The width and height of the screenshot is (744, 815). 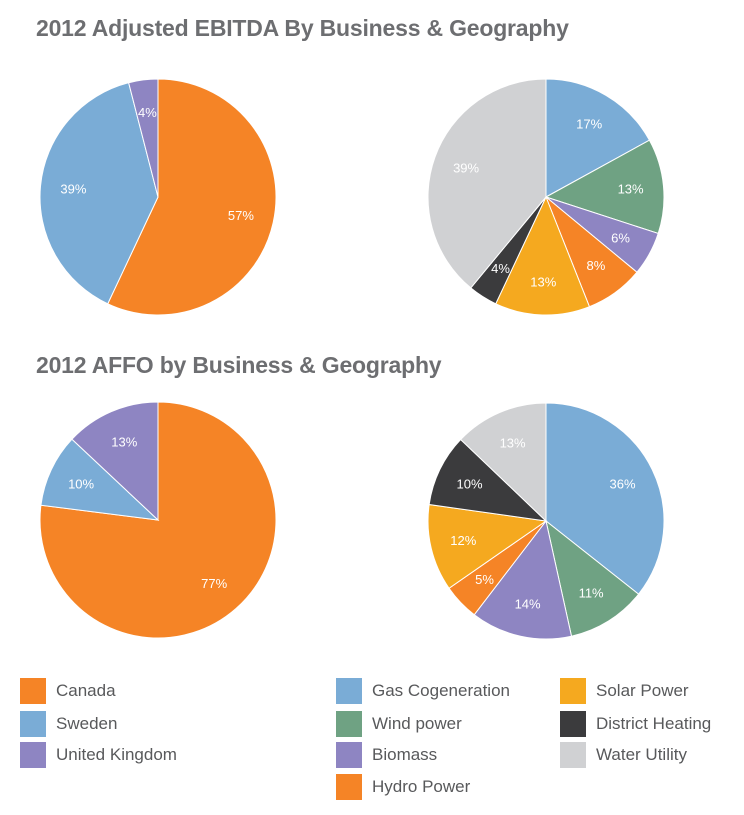 I want to click on legend-item-wind-power: Wind power, so click(x=399, y=724).